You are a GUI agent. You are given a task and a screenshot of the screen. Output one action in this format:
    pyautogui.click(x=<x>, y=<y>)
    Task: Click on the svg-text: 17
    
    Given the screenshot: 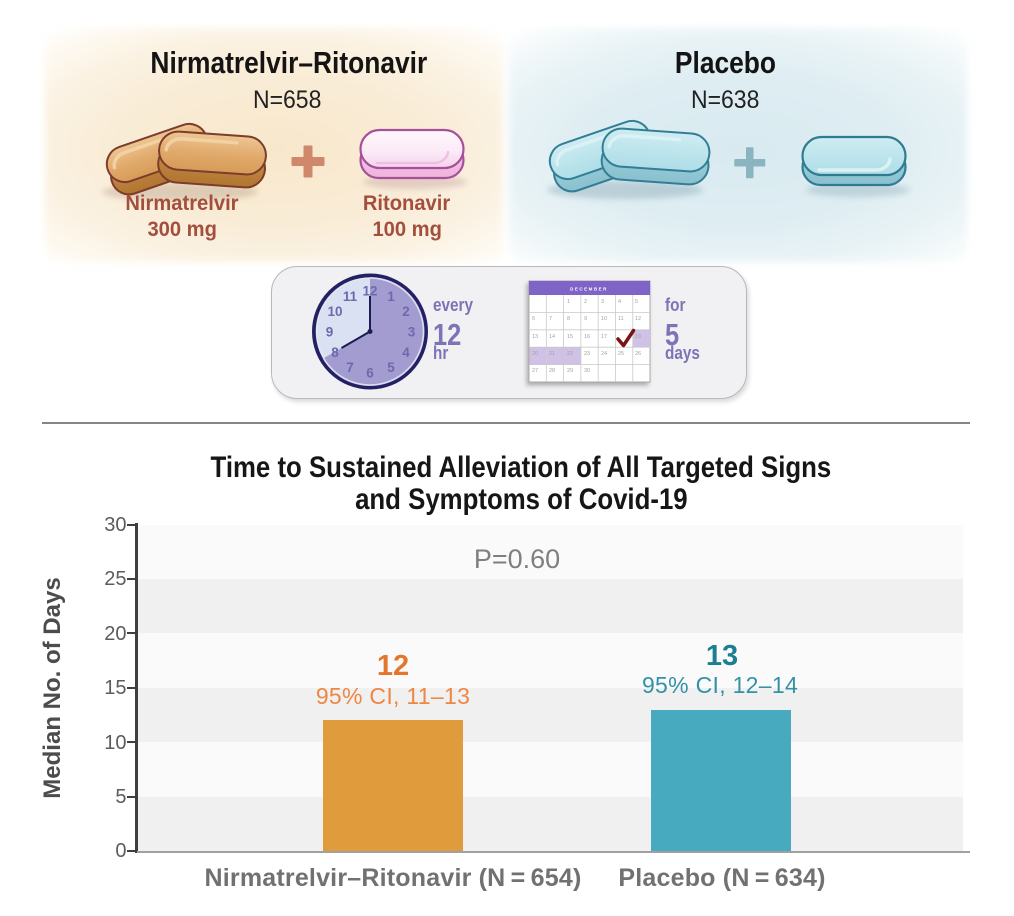 What is the action you would take?
    pyautogui.click(x=604, y=337)
    